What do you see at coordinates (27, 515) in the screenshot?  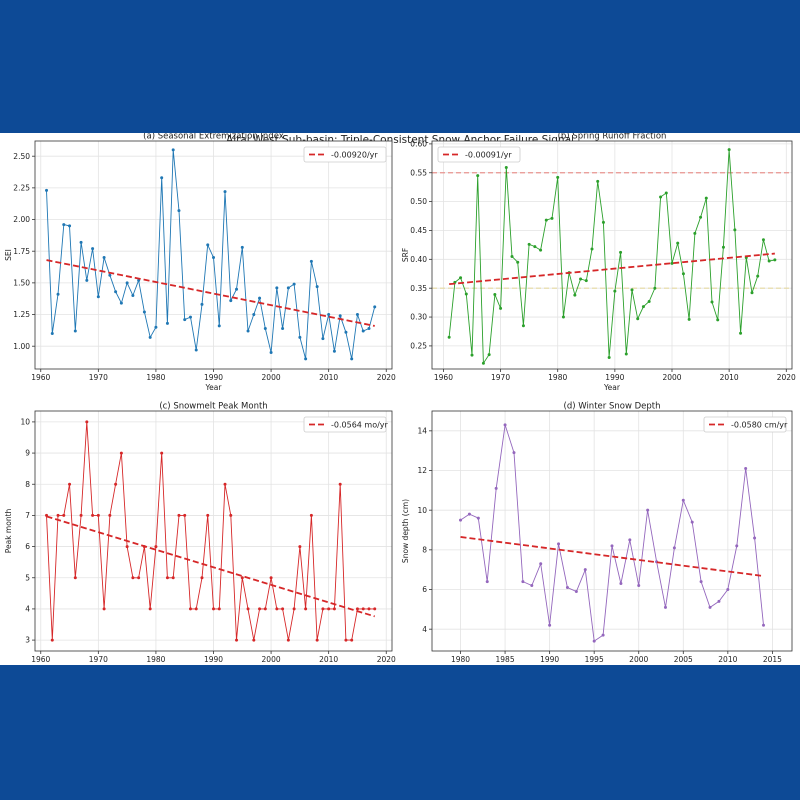 I see `y-tick-label: 7` at bounding box center [27, 515].